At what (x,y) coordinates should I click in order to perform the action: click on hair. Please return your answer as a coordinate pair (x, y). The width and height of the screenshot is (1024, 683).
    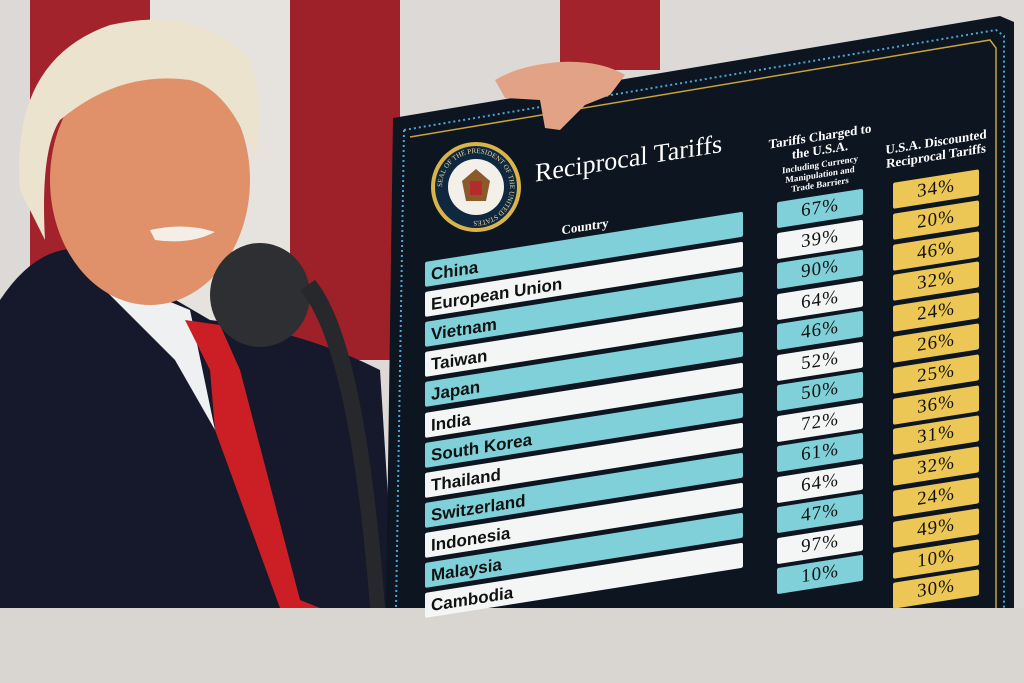
    Looking at the image, I should click on (139, 129).